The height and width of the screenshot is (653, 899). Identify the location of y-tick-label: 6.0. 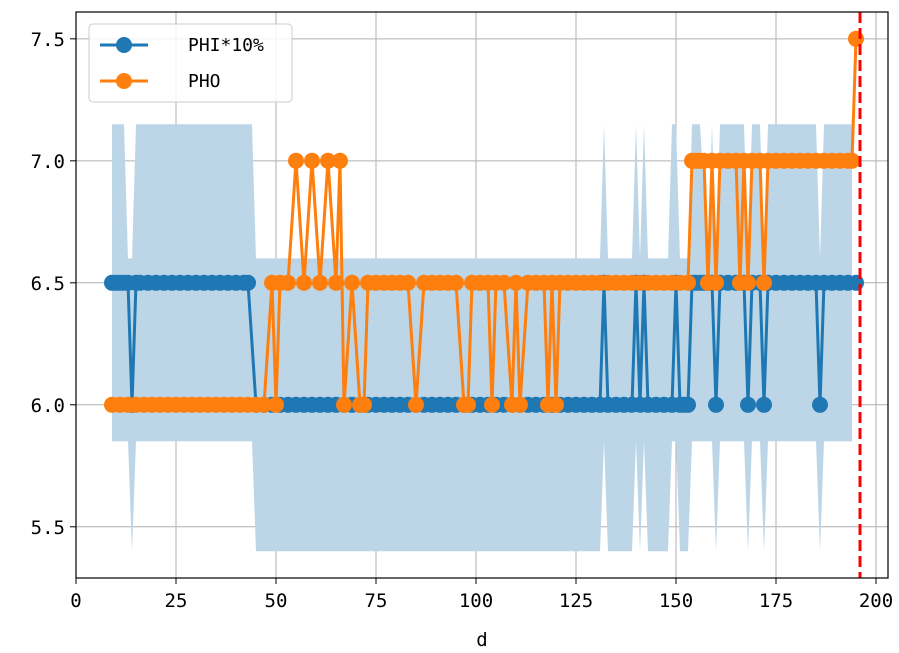
(48, 406).